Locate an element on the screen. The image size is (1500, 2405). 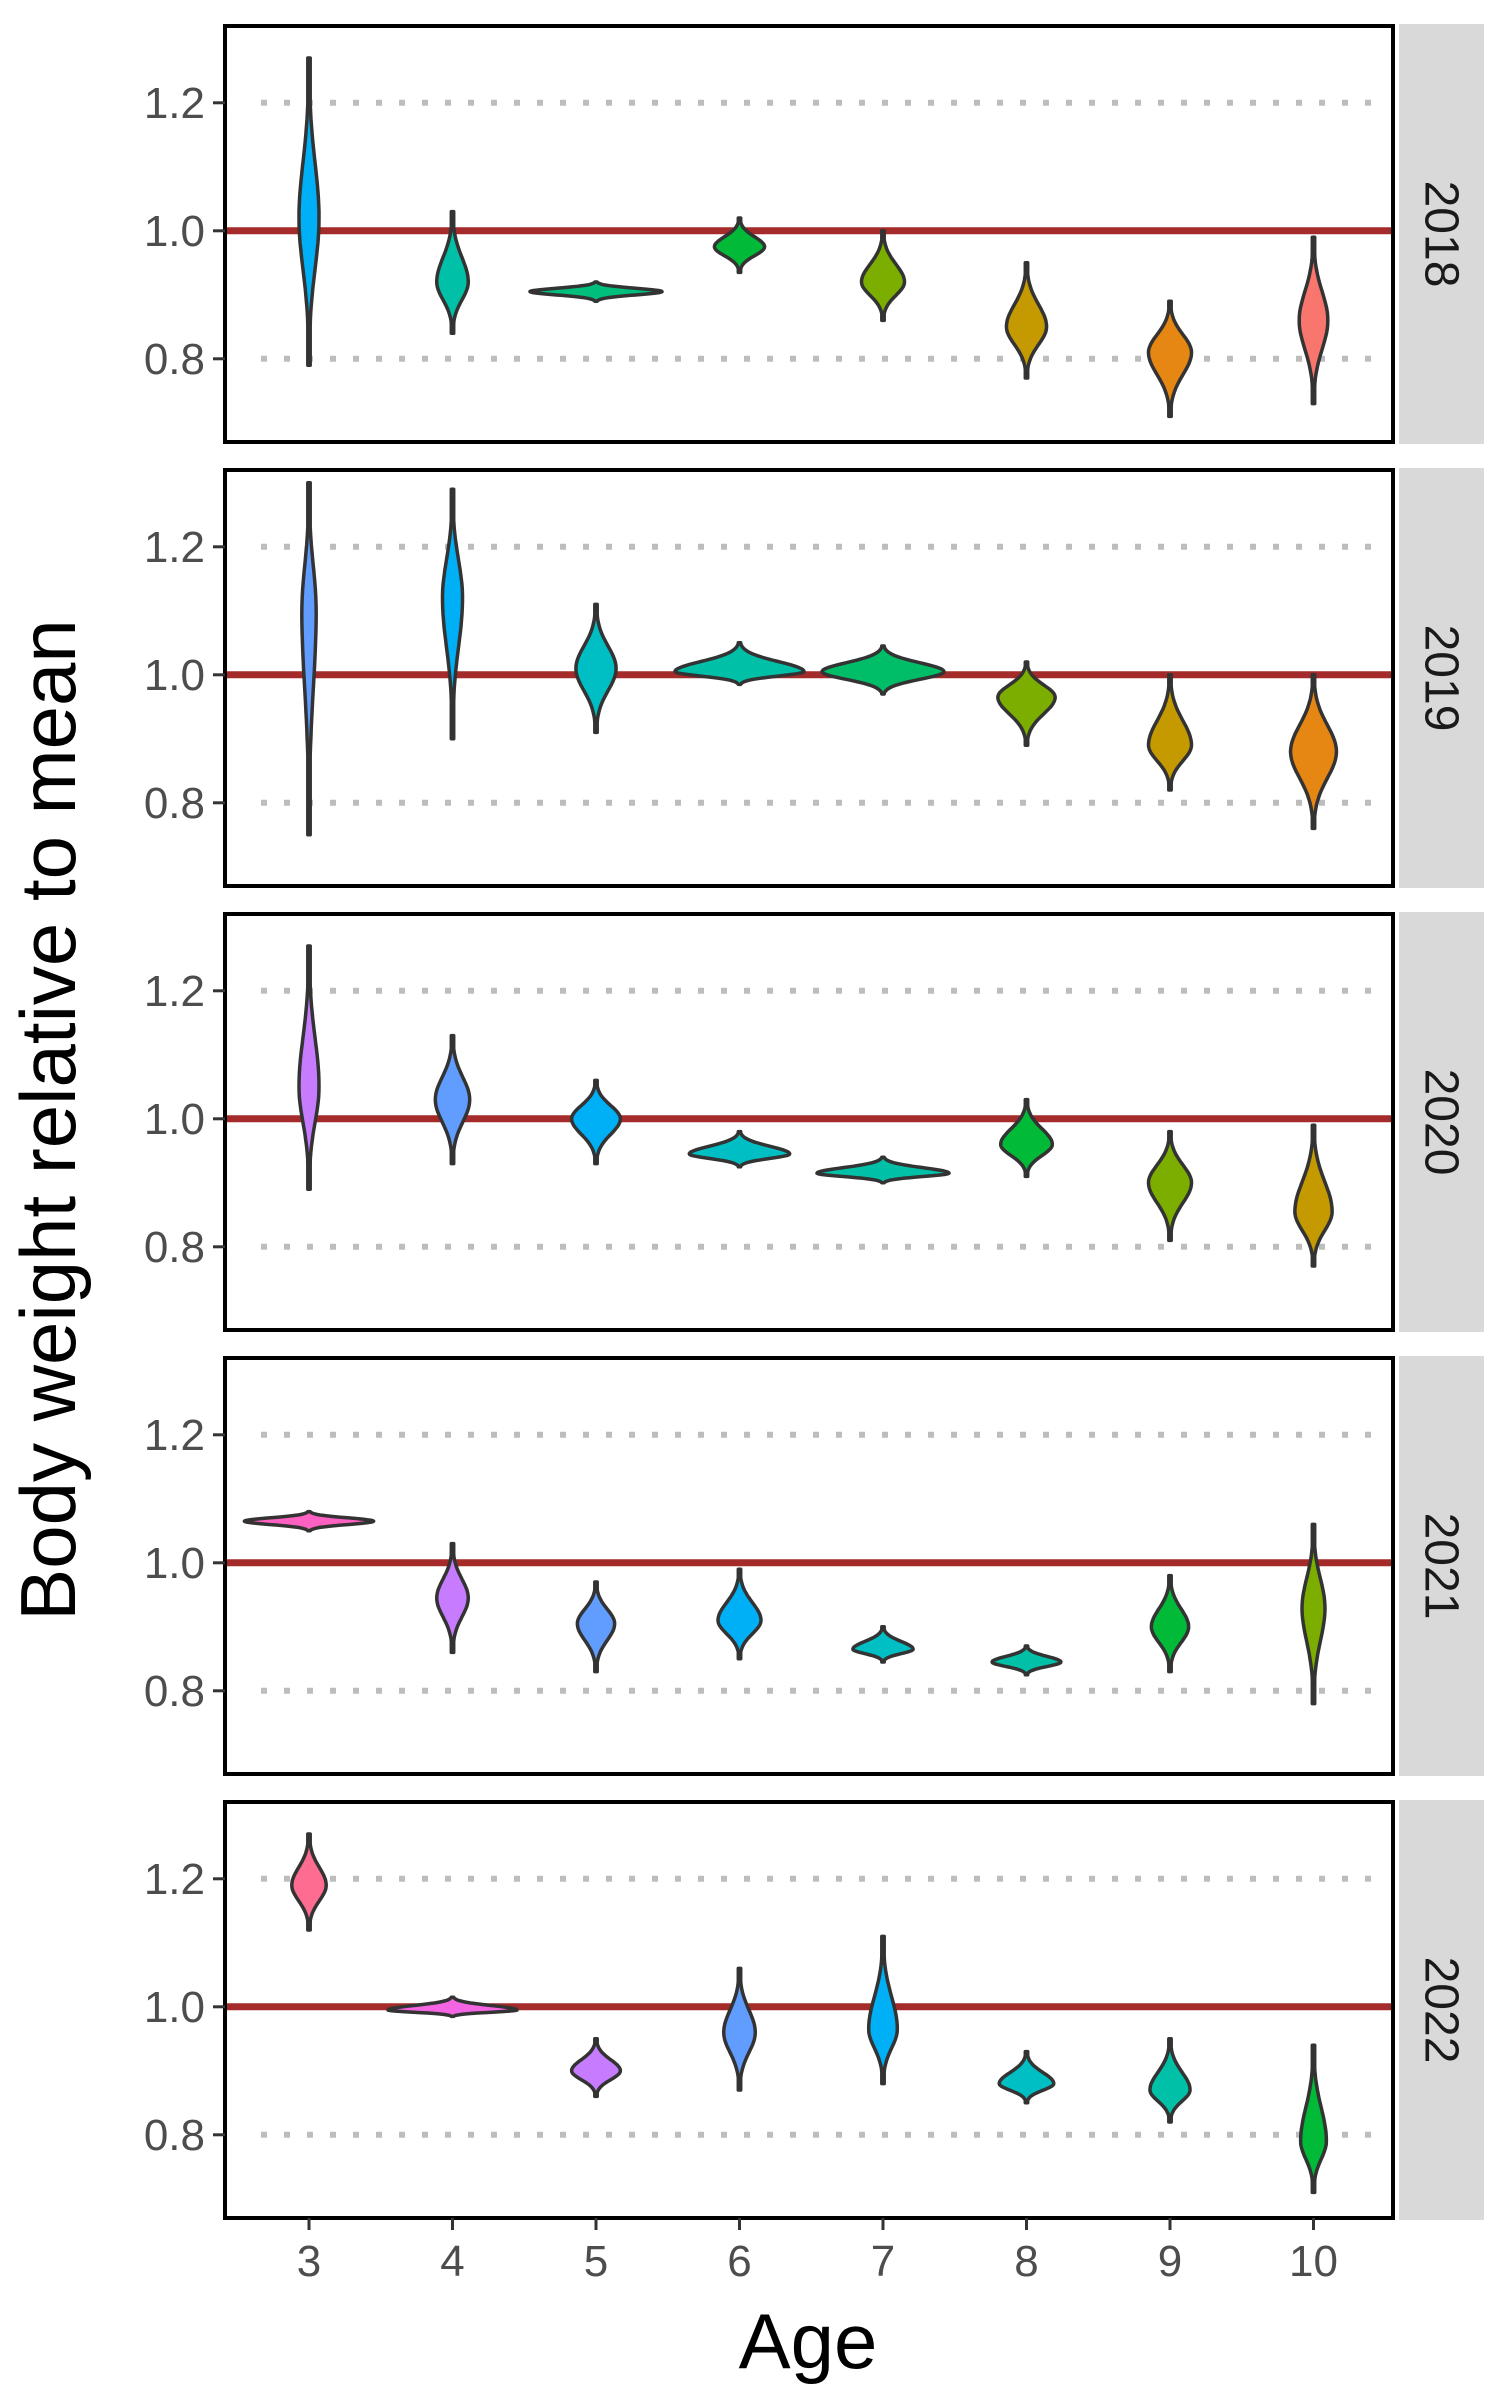
strip-label: 2018 is located at coordinates (1441, 234).